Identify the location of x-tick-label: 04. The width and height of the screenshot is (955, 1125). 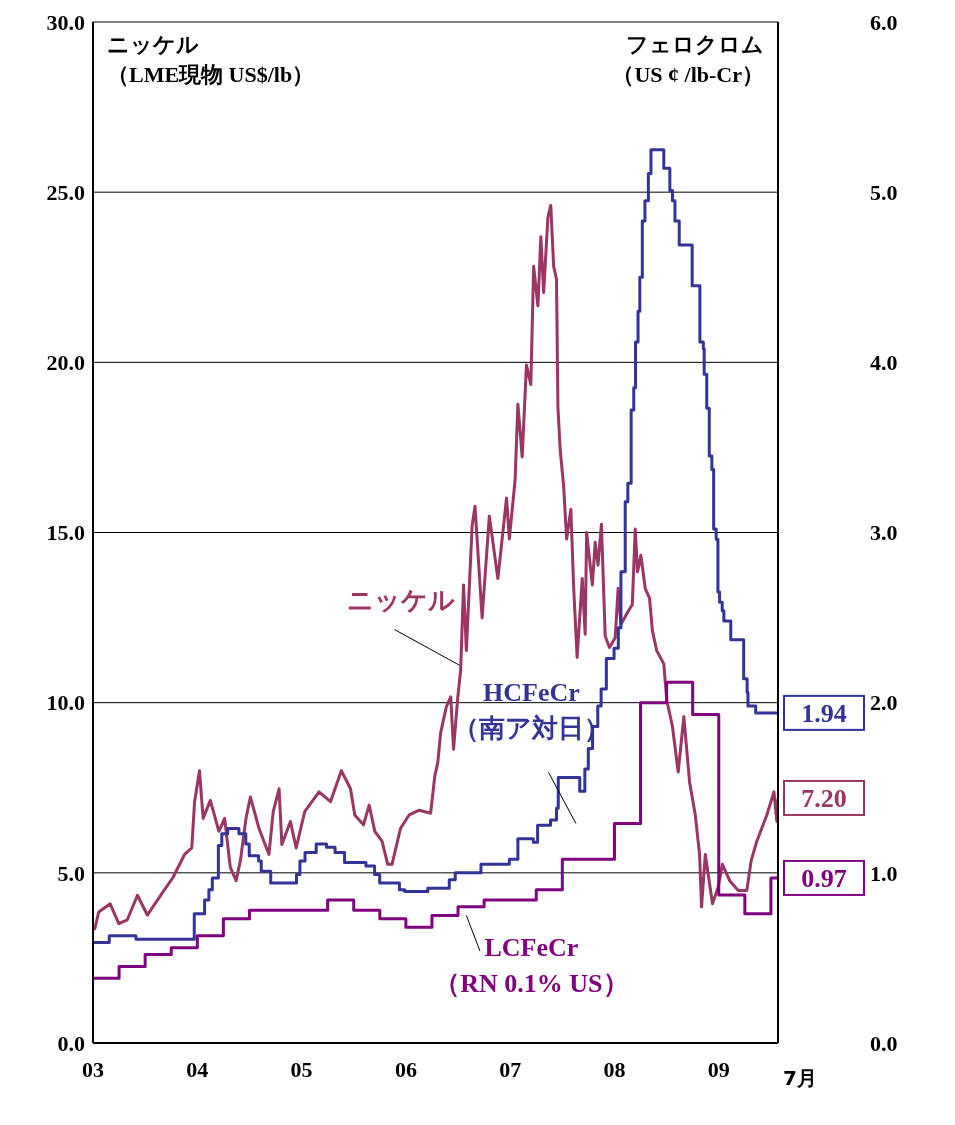
(197, 1069).